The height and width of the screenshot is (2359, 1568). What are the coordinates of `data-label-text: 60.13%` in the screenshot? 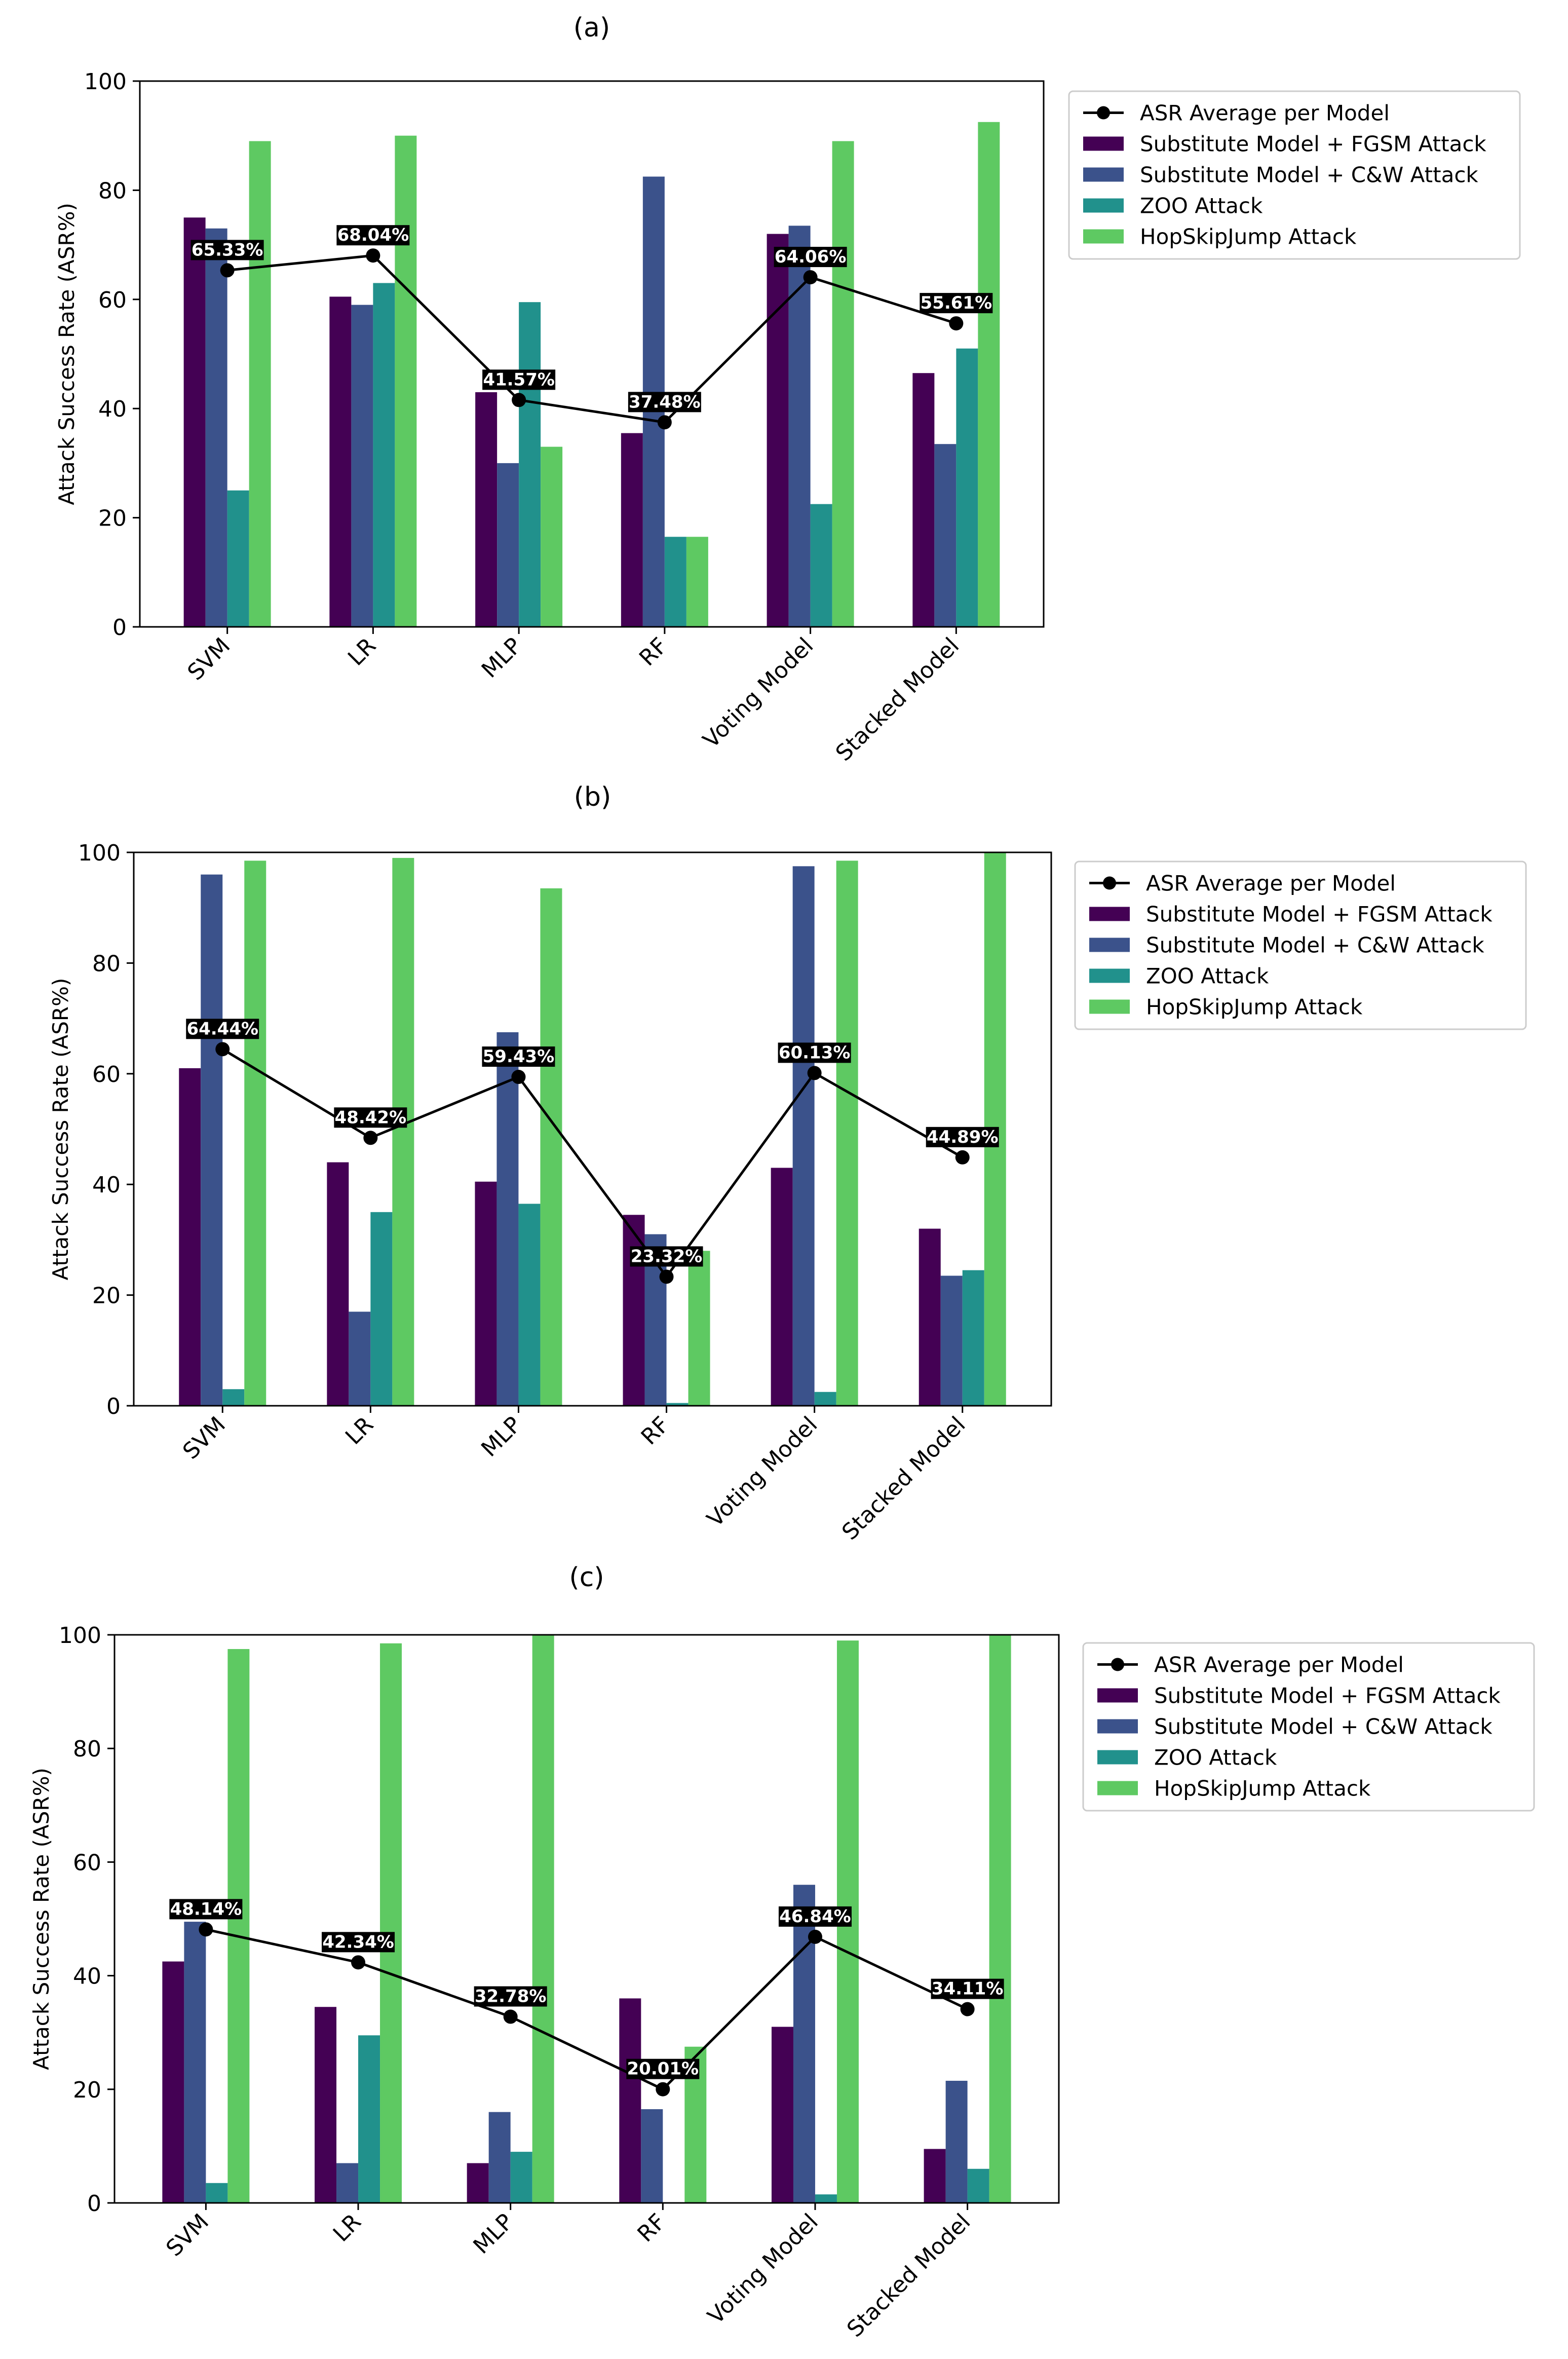 It's located at (815, 1052).